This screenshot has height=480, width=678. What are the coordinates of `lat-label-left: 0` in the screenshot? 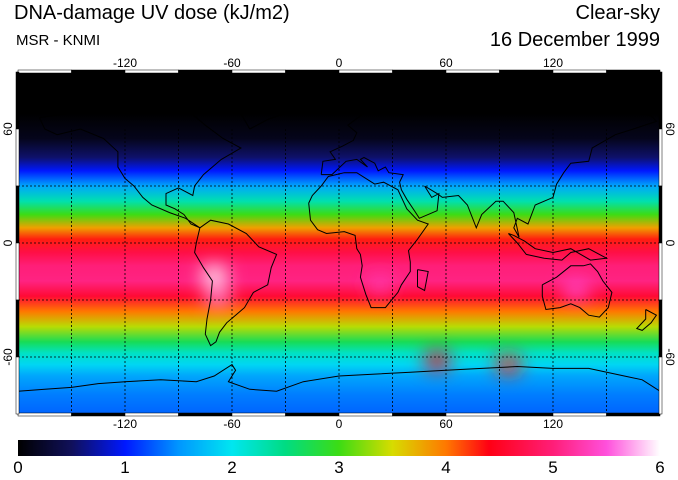 It's located at (8, 242).